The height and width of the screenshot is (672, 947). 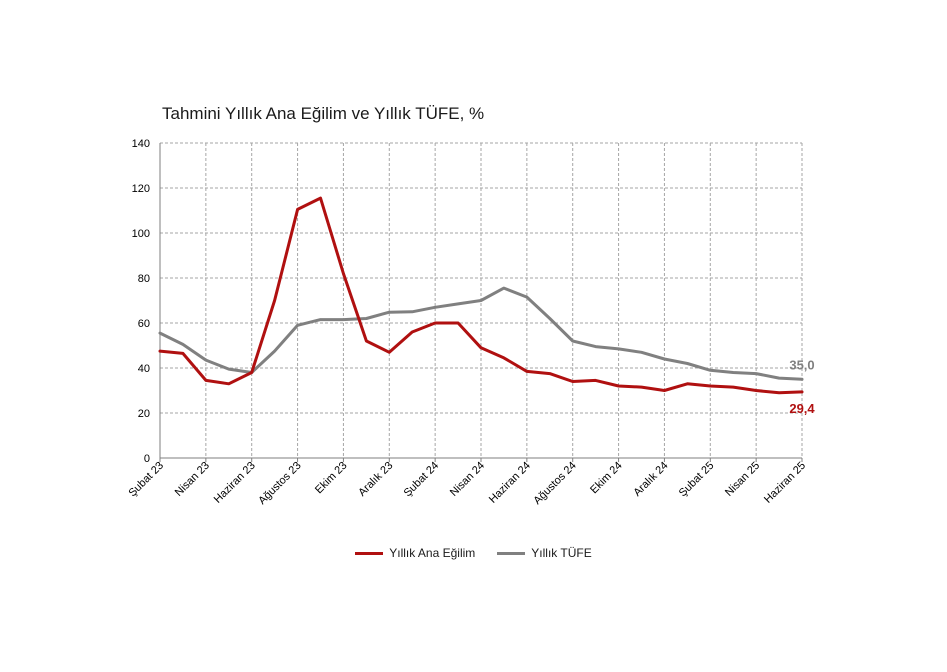 What do you see at coordinates (331, 478) in the screenshot?
I see `x-tick-label: Ekim 23` at bounding box center [331, 478].